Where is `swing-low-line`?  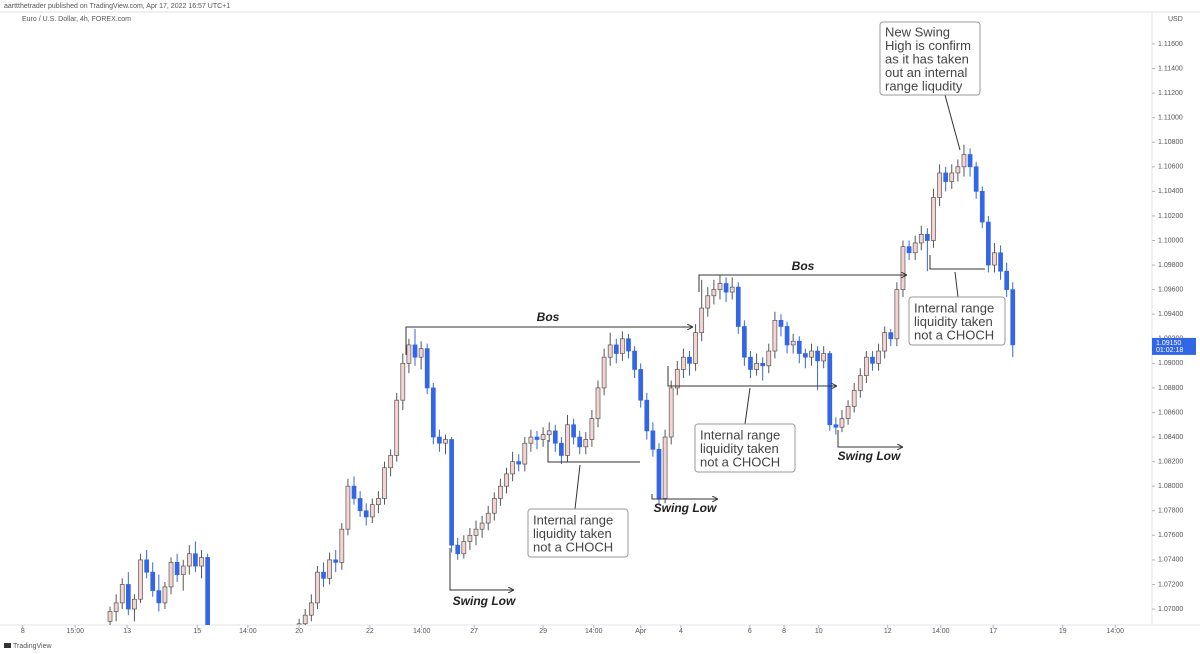 swing-low-line is located at coordinates (684, 496).